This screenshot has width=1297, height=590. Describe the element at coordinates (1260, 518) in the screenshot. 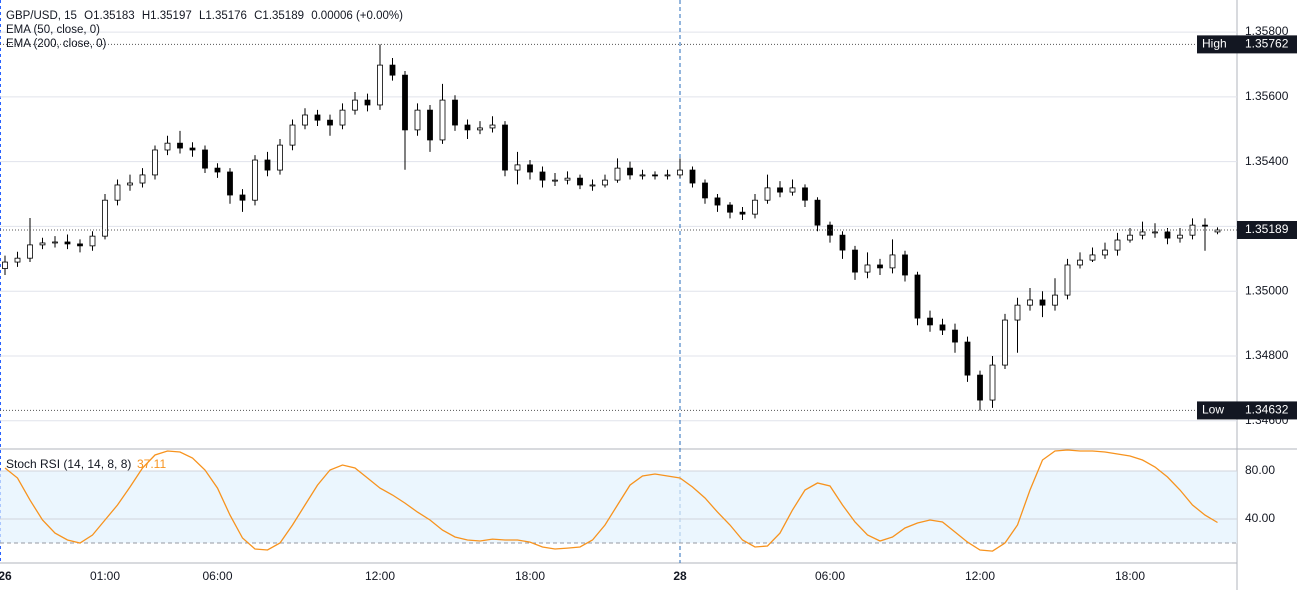

I see `y-tick-label: 40.00` at that location.